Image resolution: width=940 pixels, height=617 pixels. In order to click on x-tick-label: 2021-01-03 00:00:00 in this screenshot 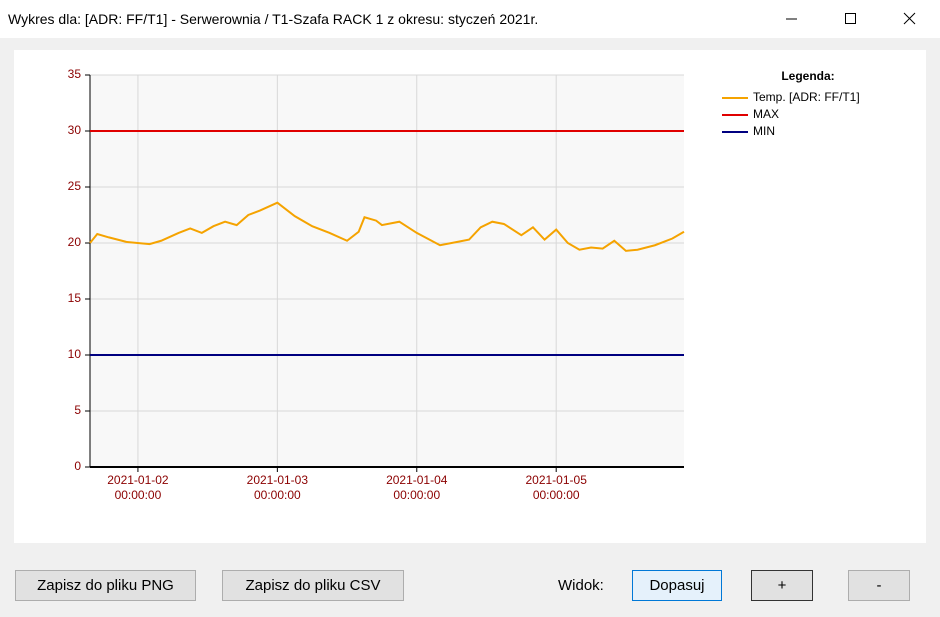, I will do `click(277, 487)`.